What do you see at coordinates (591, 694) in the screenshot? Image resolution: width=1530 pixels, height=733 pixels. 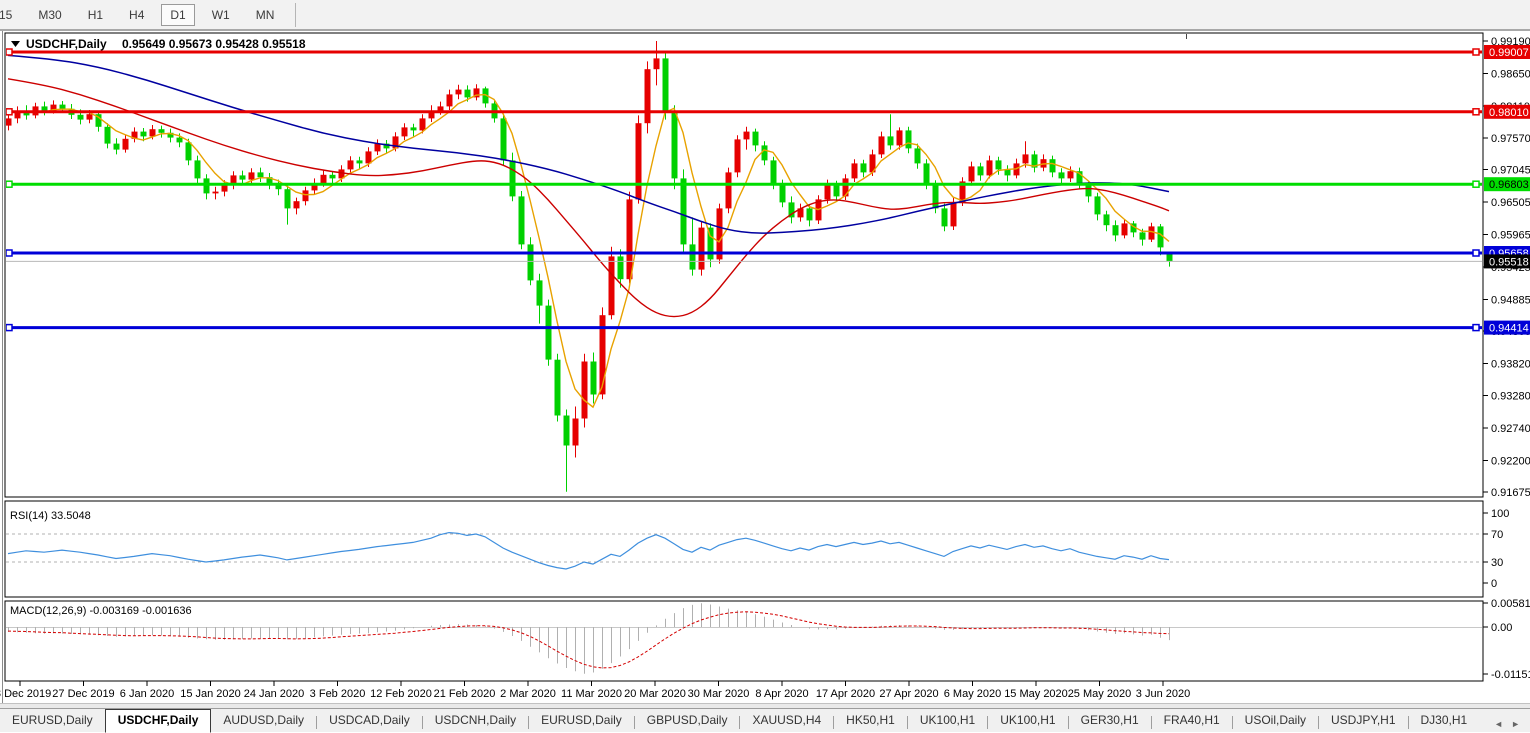 I see `date-tick-label: 11 Mar 2020` at bounding box center [591, 694].